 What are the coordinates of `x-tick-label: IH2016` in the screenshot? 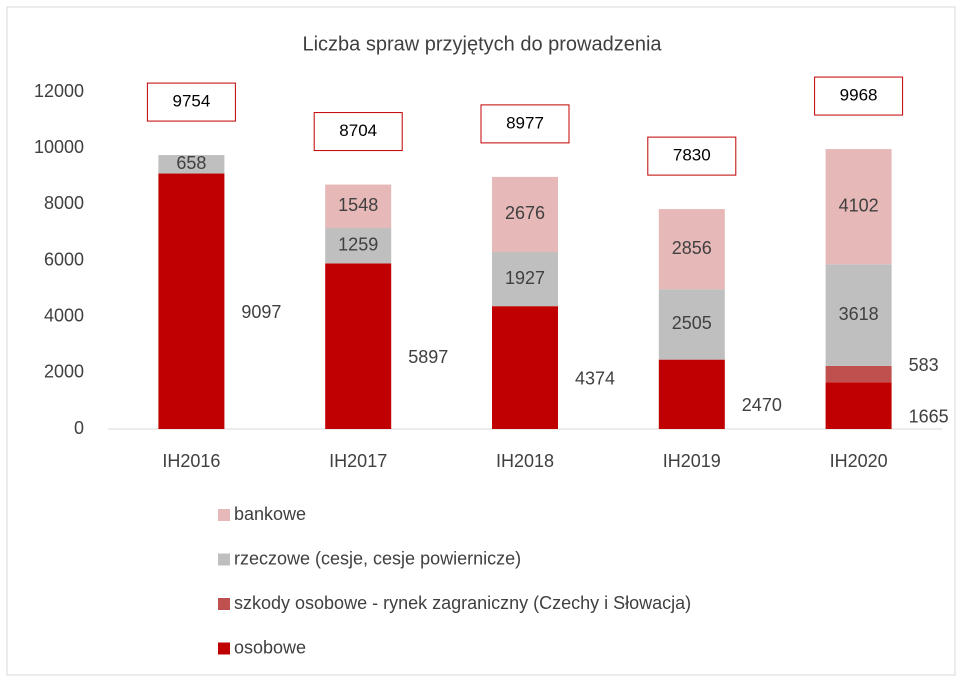 It's located at (191, 461).